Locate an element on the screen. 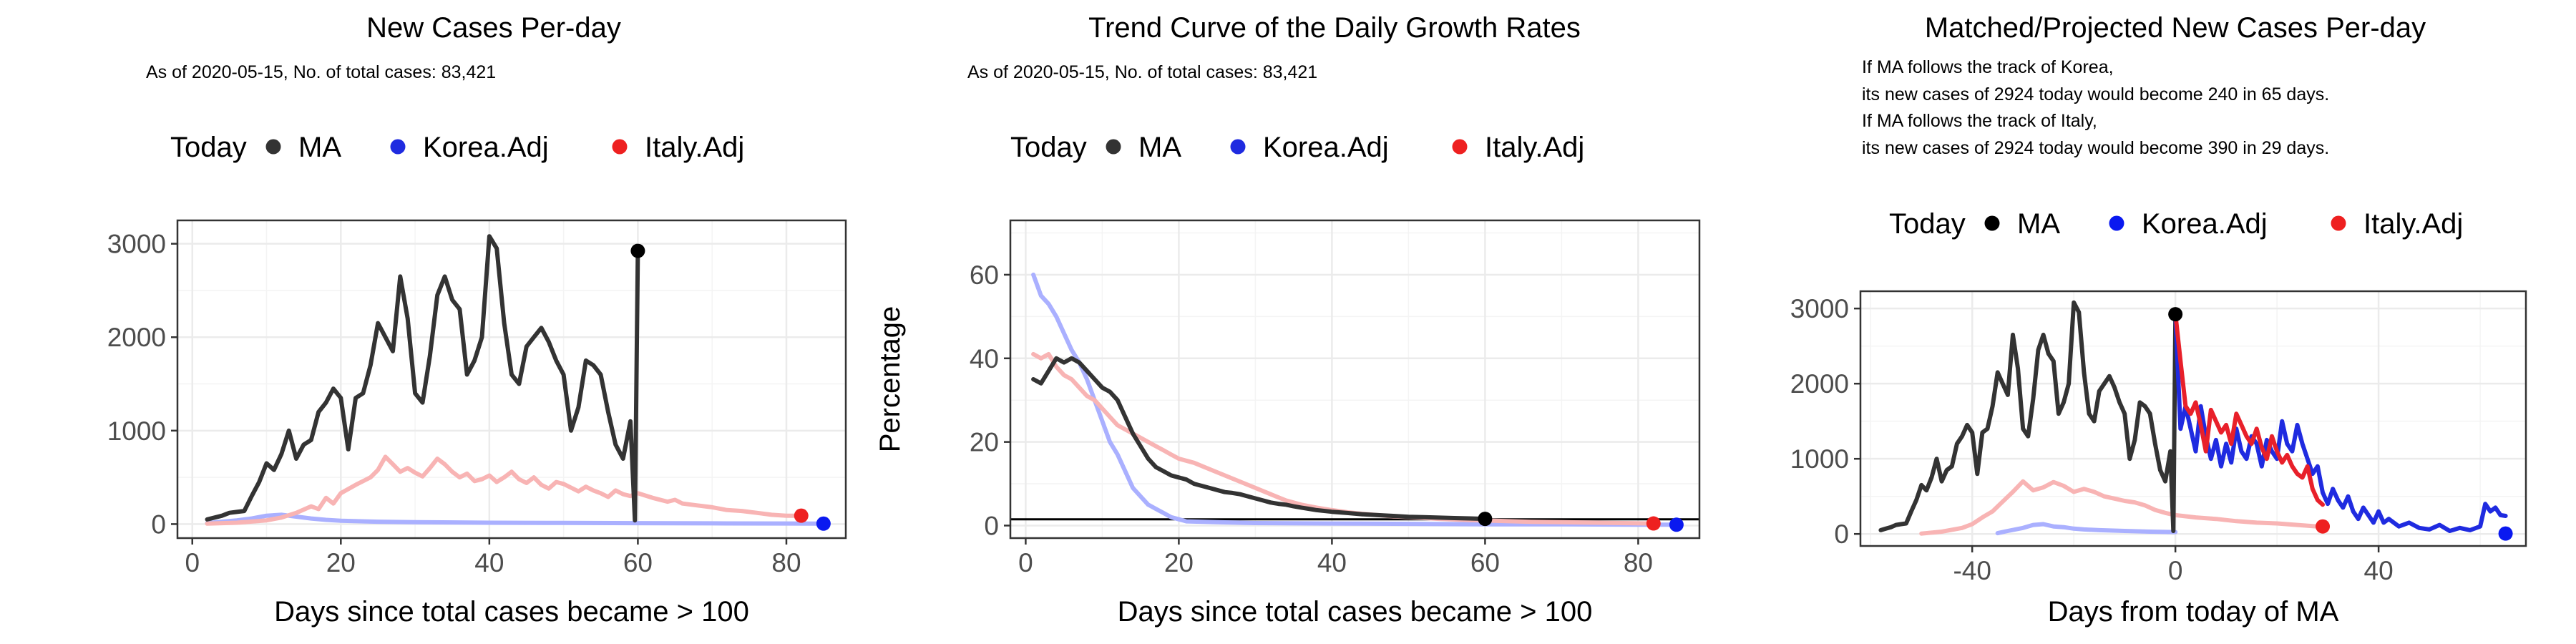 This screenshot has height=644, width=2576. chart-title: Trend Curve of the Daily Growth Rates is located at coordinates (1334, 28).